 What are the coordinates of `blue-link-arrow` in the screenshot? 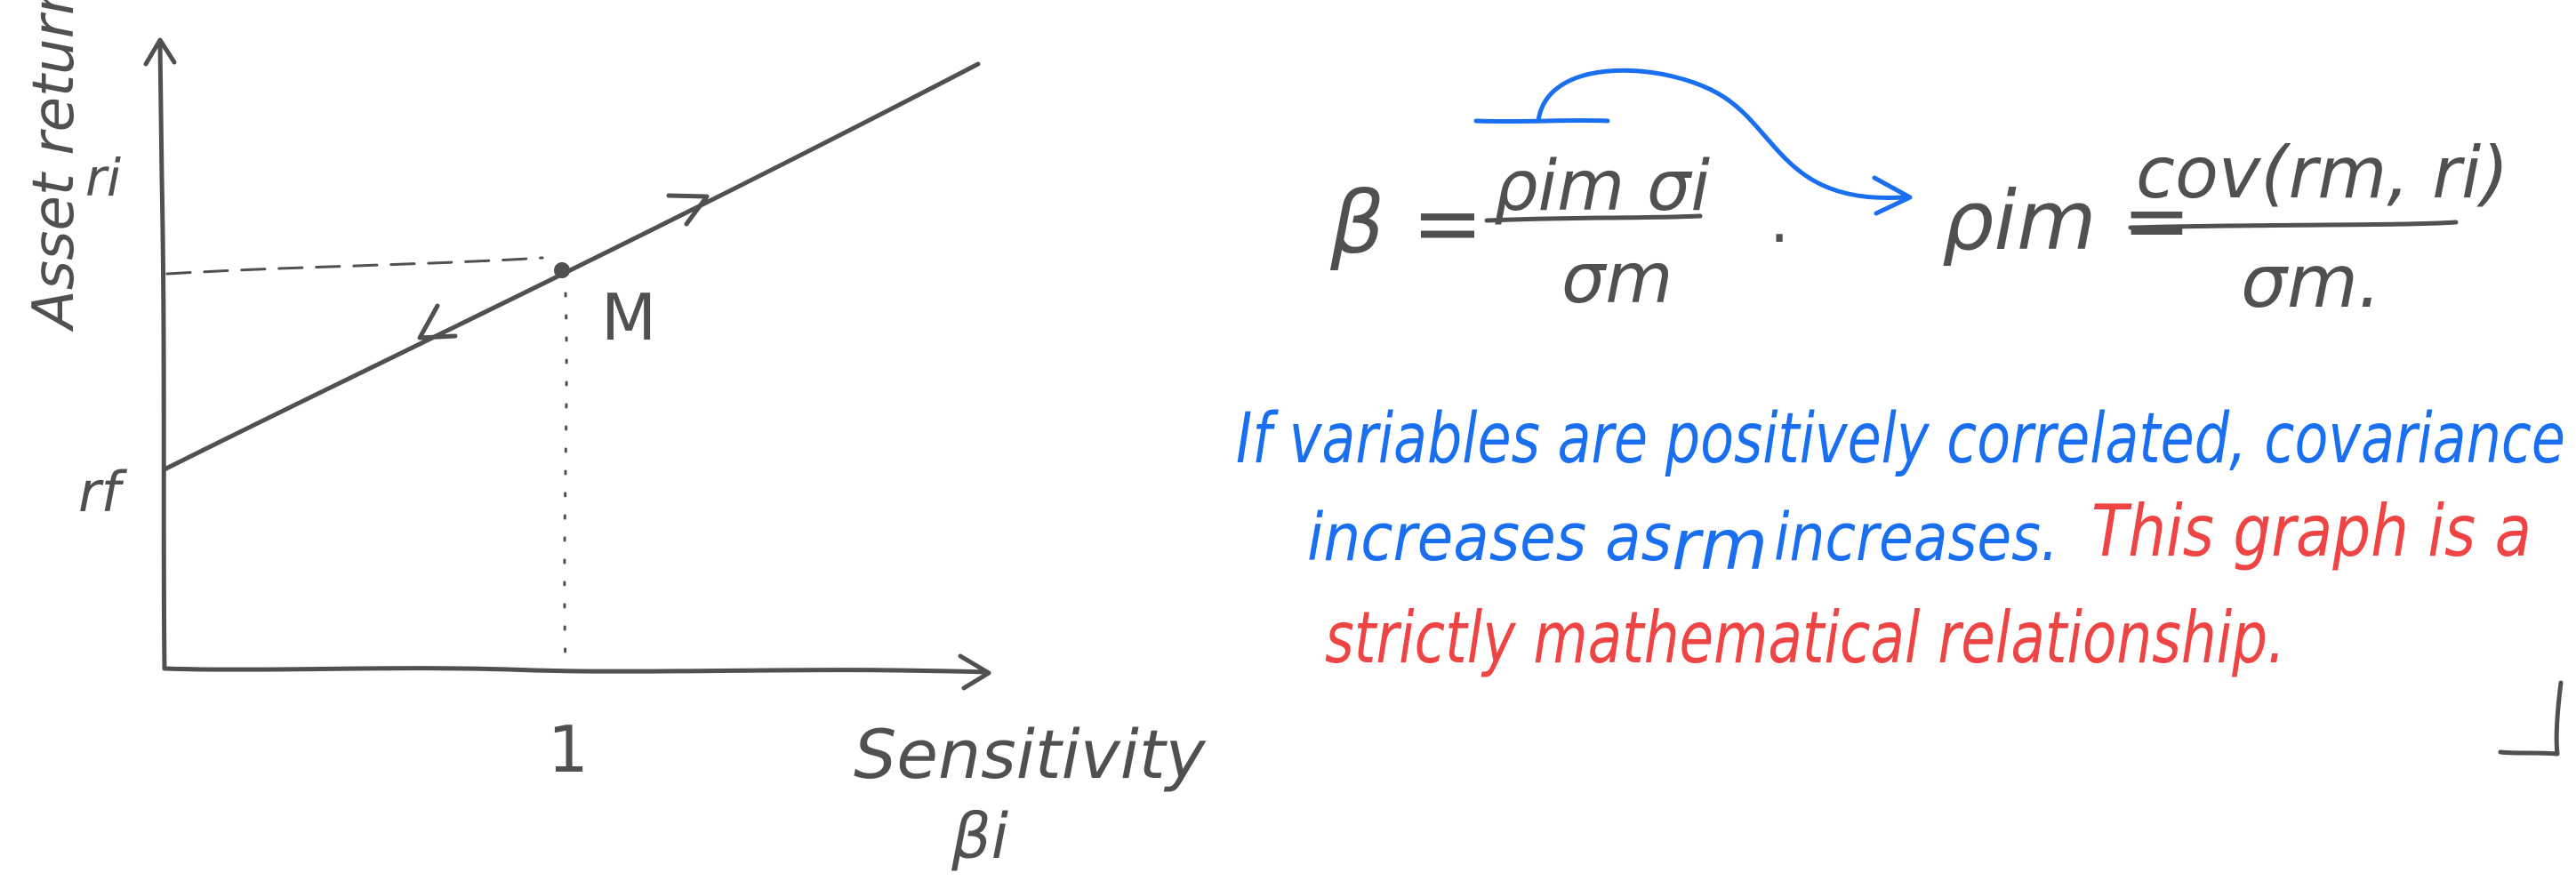 It's located at (1693, 142).